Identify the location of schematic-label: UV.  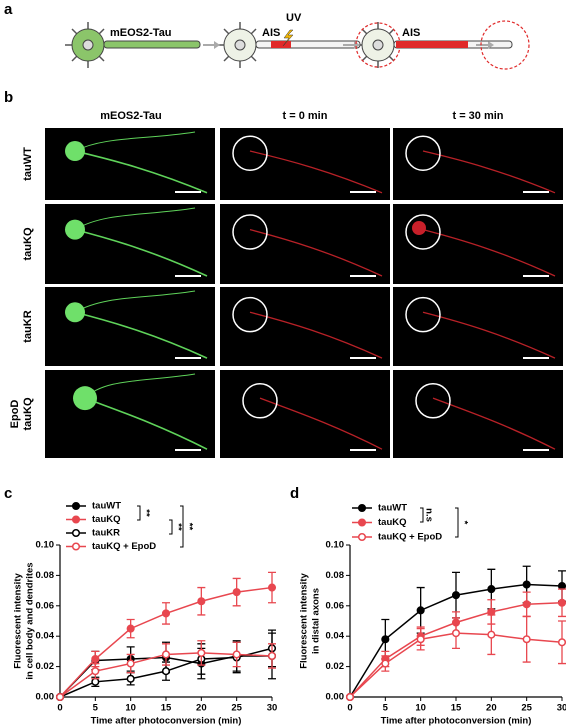
(294, 18).